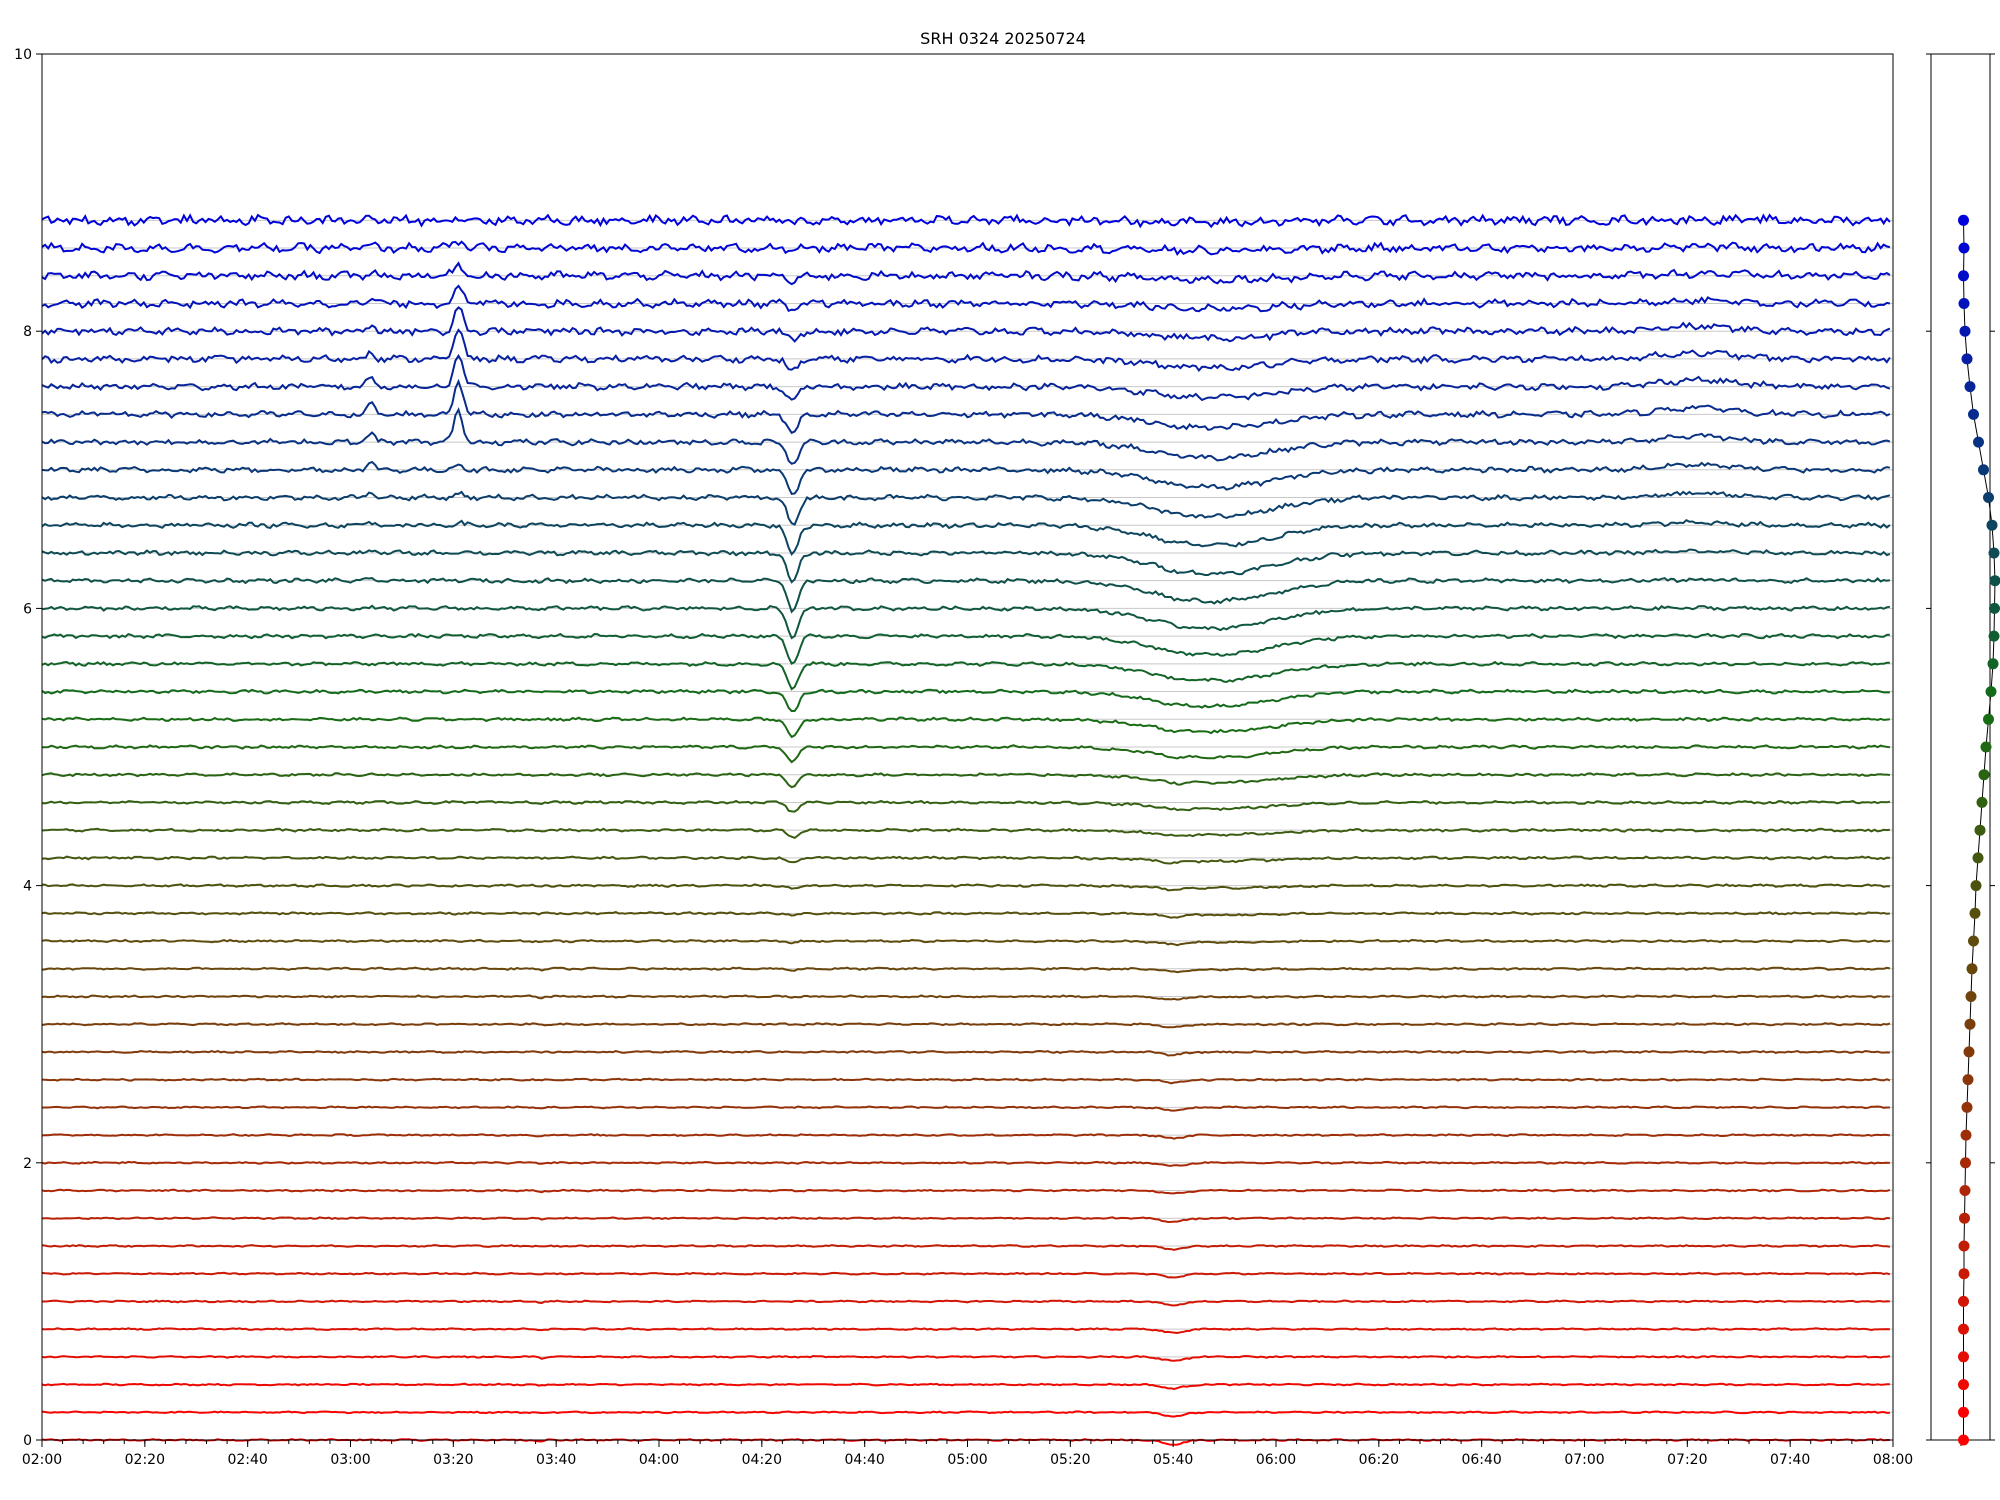 This screenshot has width=2000, height=1500. Describe the element at coordinates (42, 1460) in the screenshot. I see `x-tick-label: 02:00` at that location.